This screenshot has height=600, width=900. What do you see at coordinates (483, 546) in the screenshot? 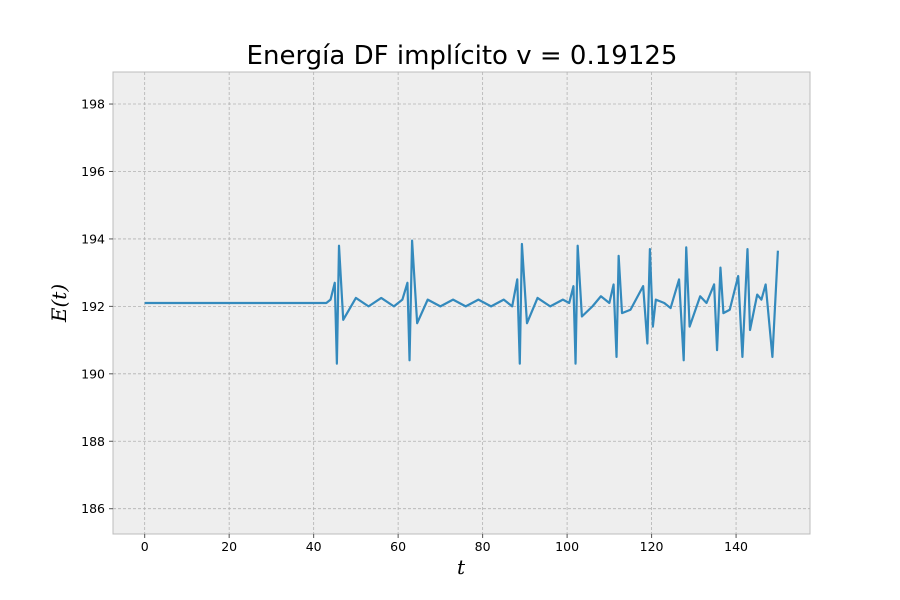
I see `x-tick-label: 80` at bounding box center [483, 546].